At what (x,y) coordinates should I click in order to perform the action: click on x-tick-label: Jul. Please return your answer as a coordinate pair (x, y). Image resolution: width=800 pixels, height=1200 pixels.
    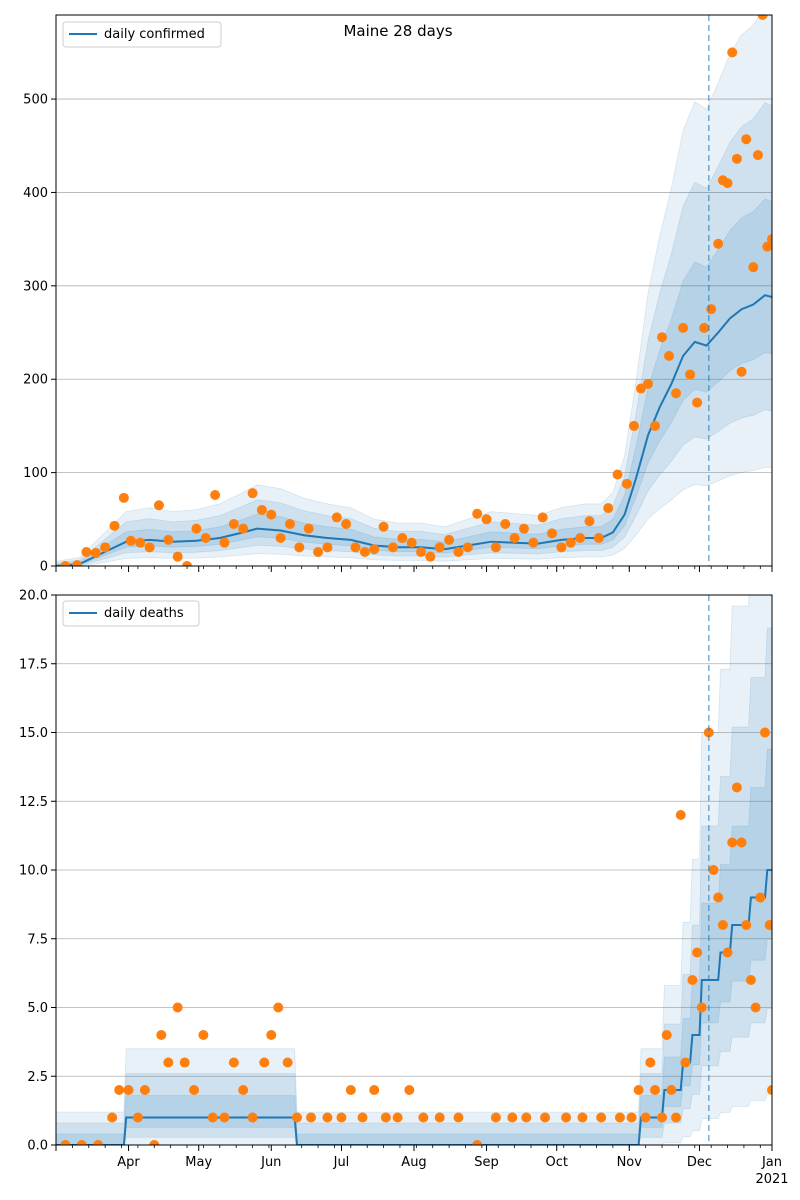
    Looking at the image, I should click on (341, 1162).